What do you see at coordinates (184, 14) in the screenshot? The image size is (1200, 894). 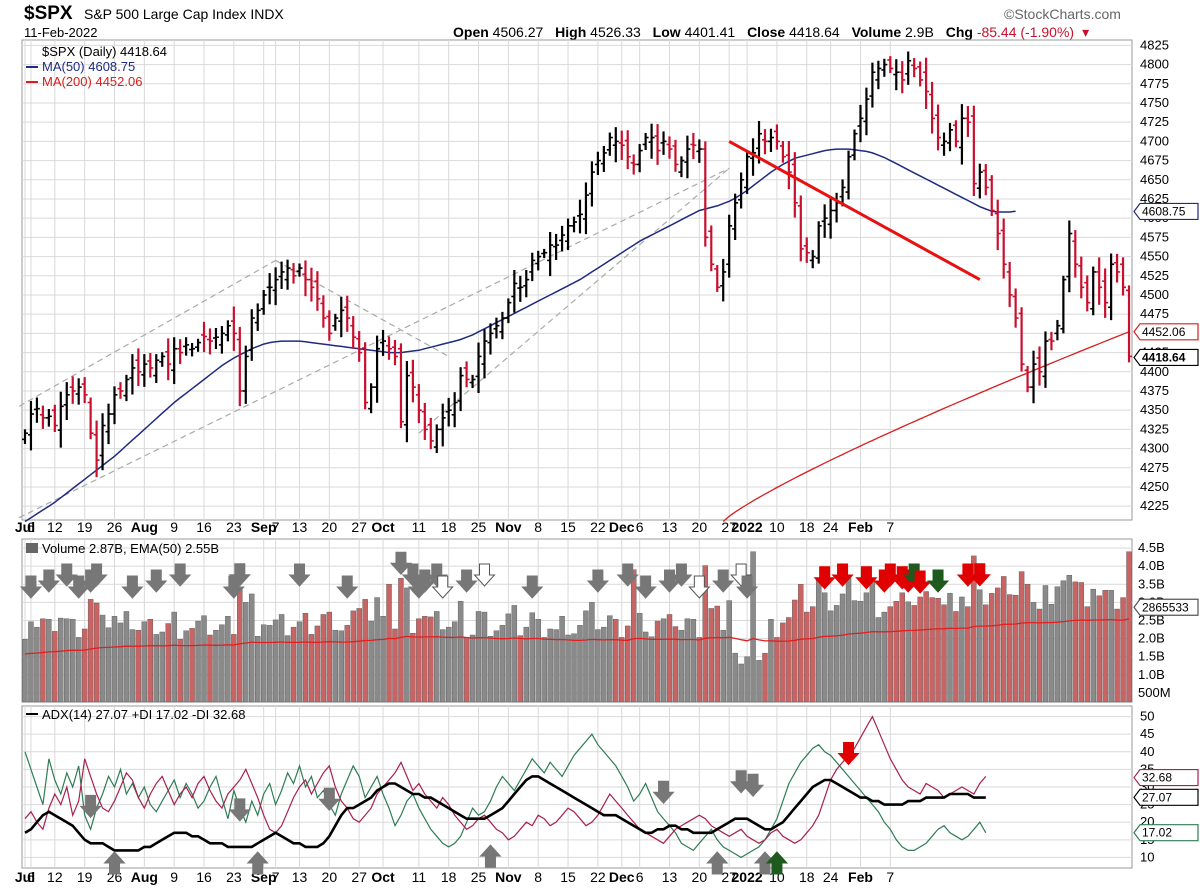 I see `index-name: S&P 500 Large Cap Index INDX` at bounding box center [184, 14].